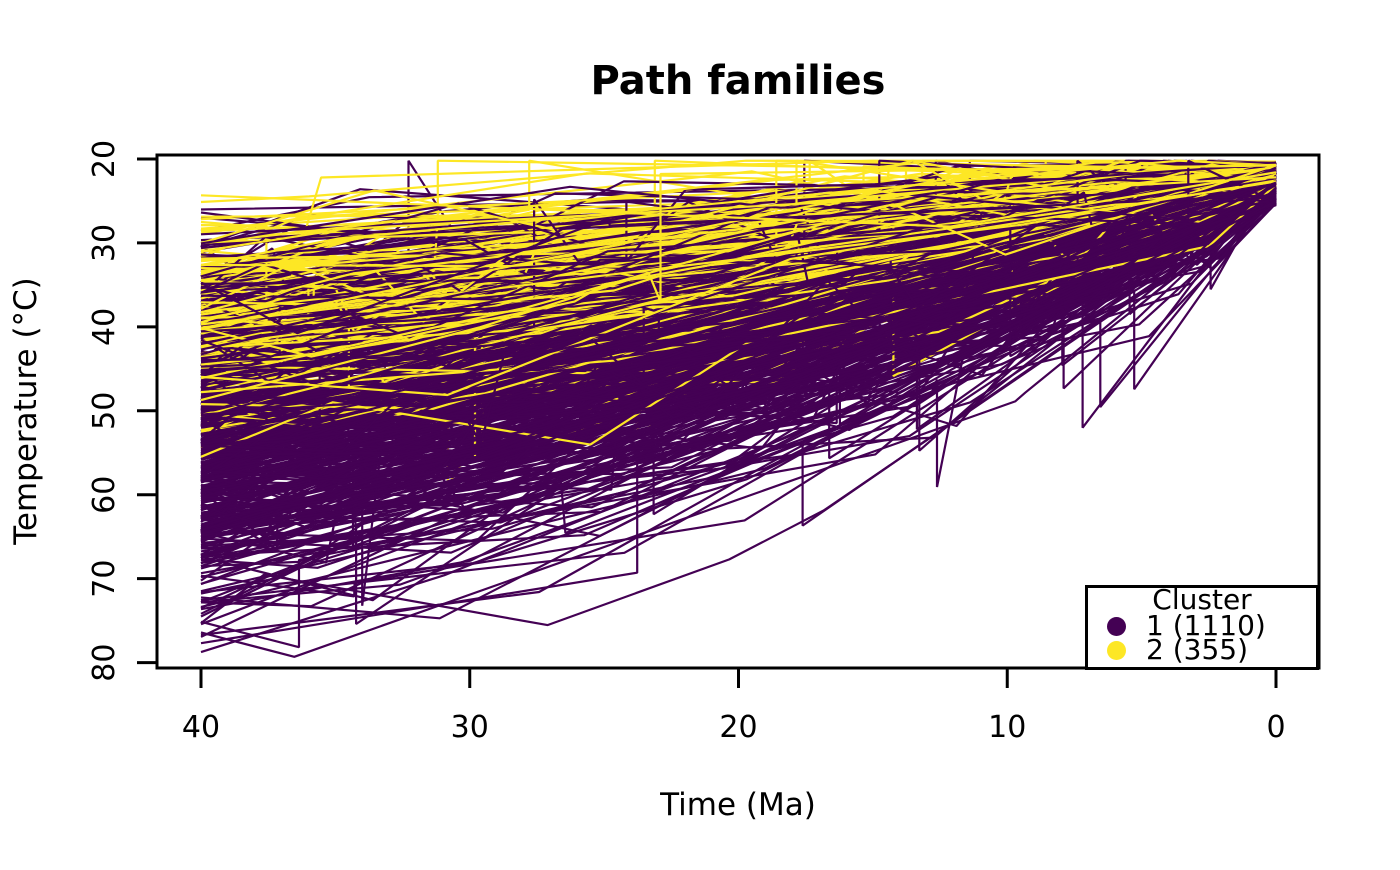 The width and height of the screenshot is (1400, 870). What do you see at coordinates (738, 81) in the screenshot?
I see `chart-title: Path families` at bounding box center [738, 81].